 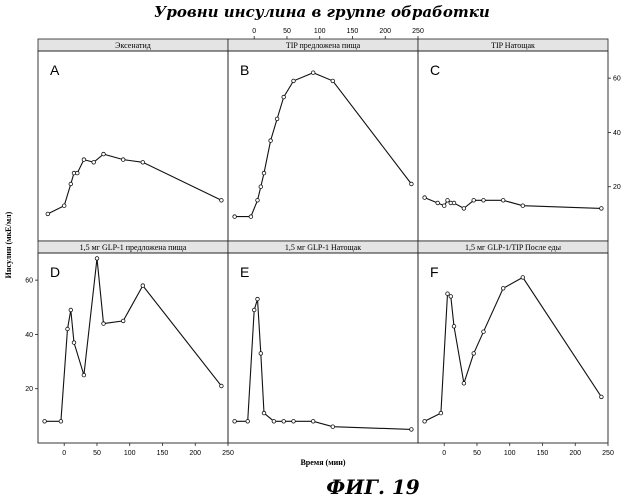 I want to click on panel-strip-label: TIP Натощак, so click(x=513, y=45).